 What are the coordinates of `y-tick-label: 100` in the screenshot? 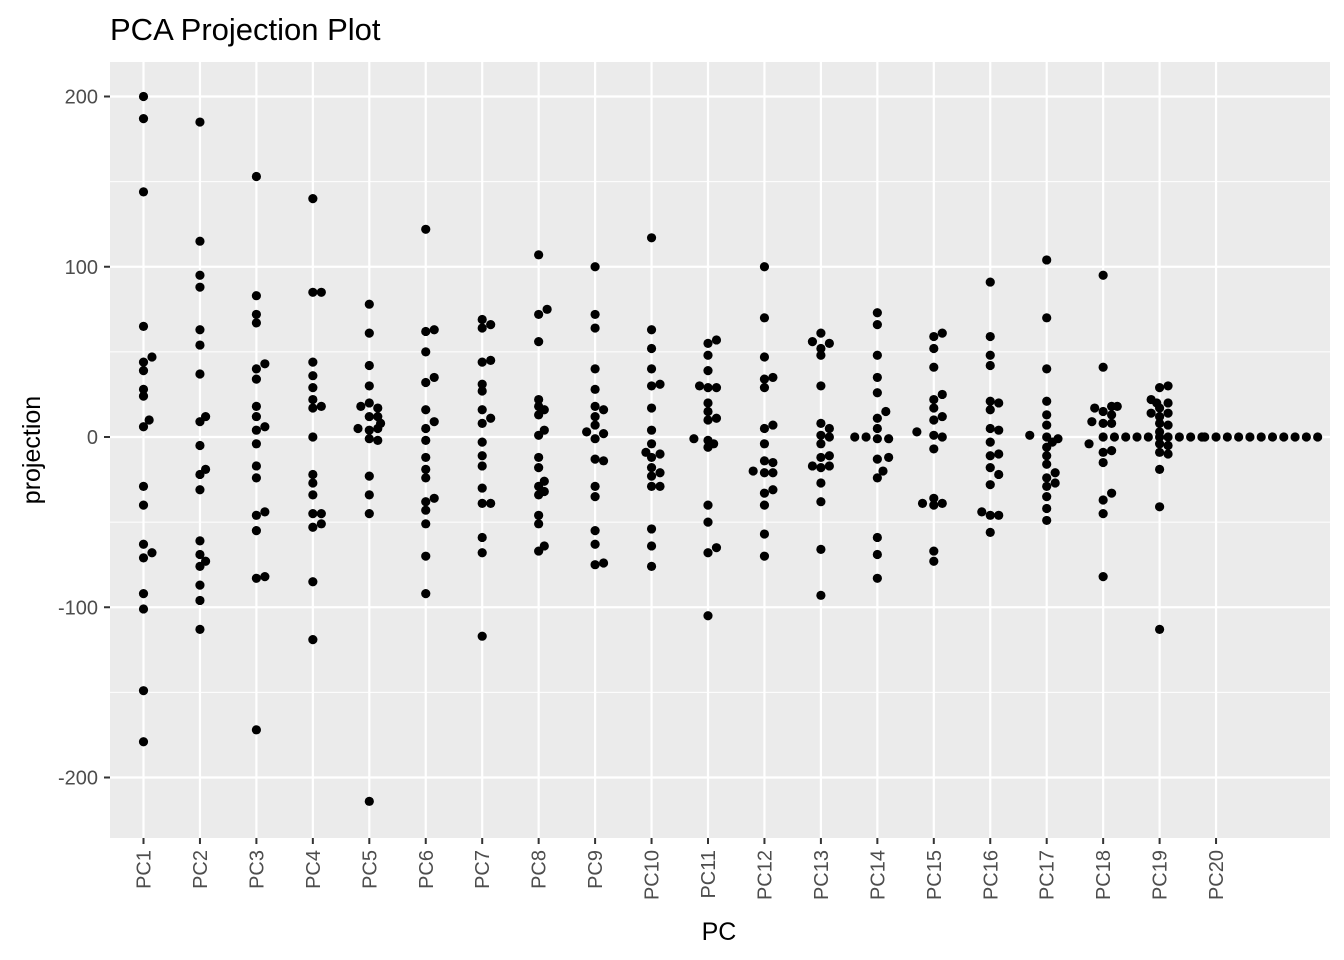 It's located at (81, 268).